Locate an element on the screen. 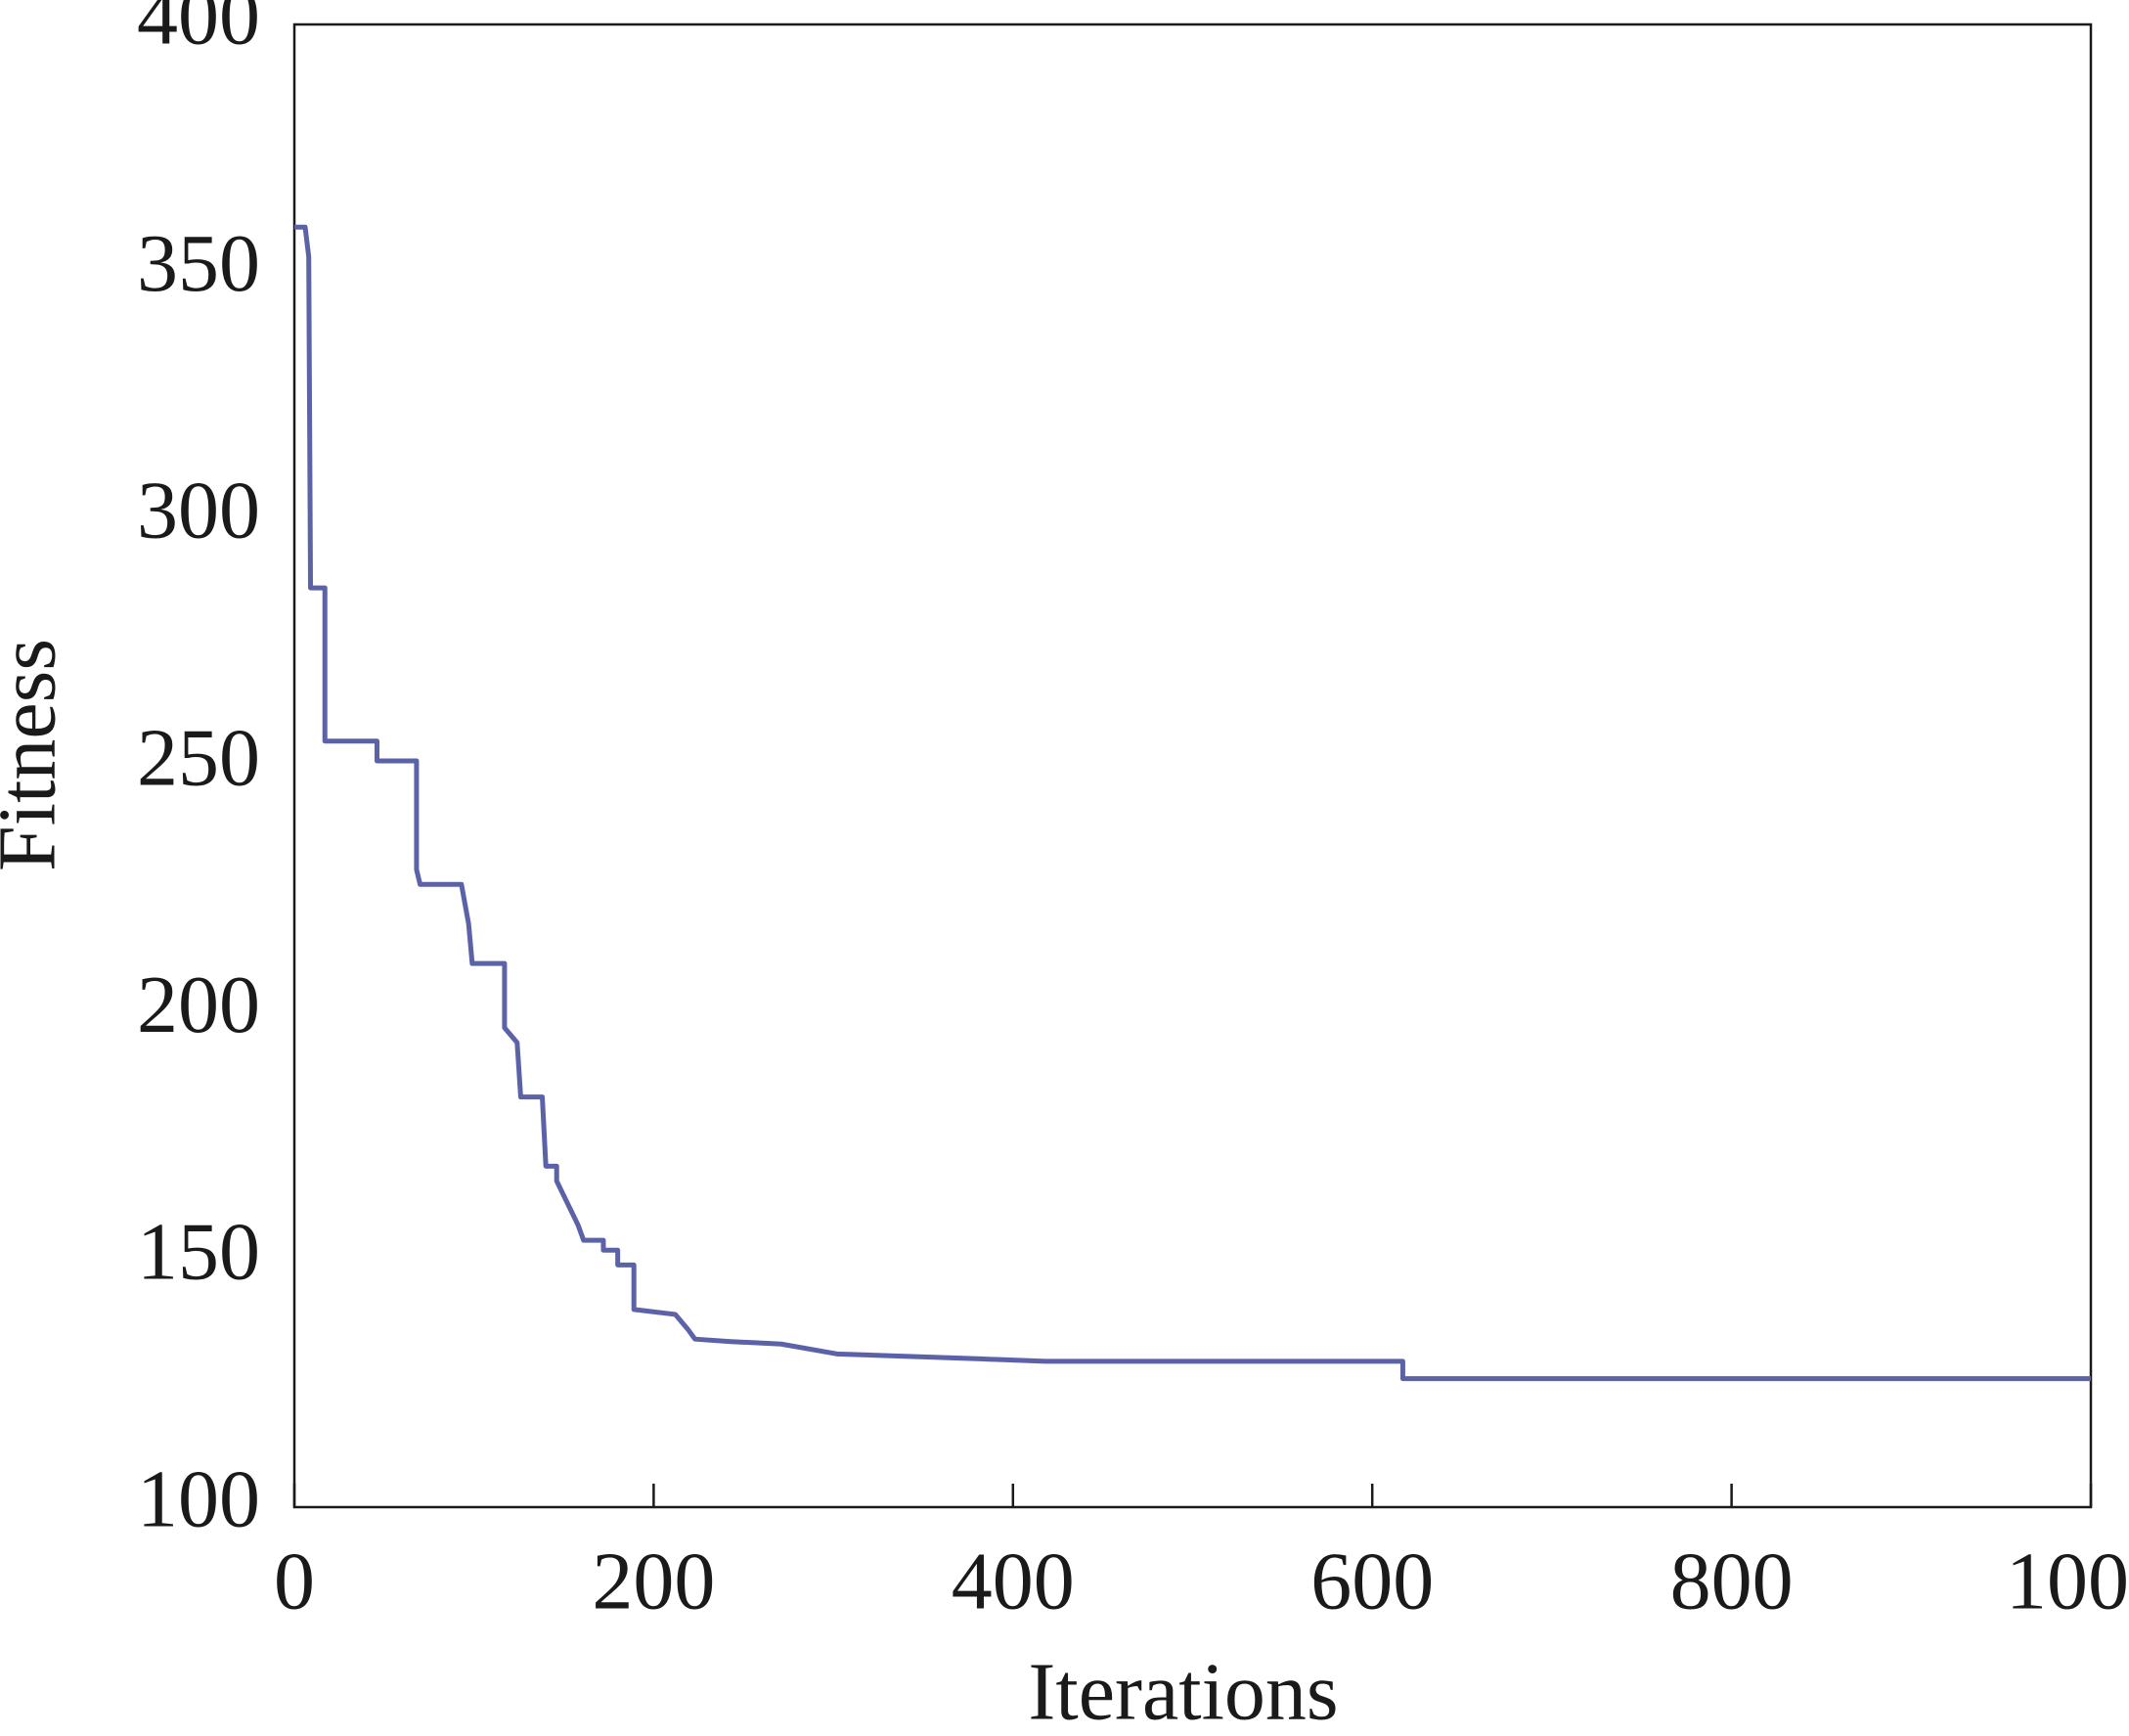 This screenshot has height=1736, width=2129. x-tick-label: 600 is located at coordinates (1372, 1581).